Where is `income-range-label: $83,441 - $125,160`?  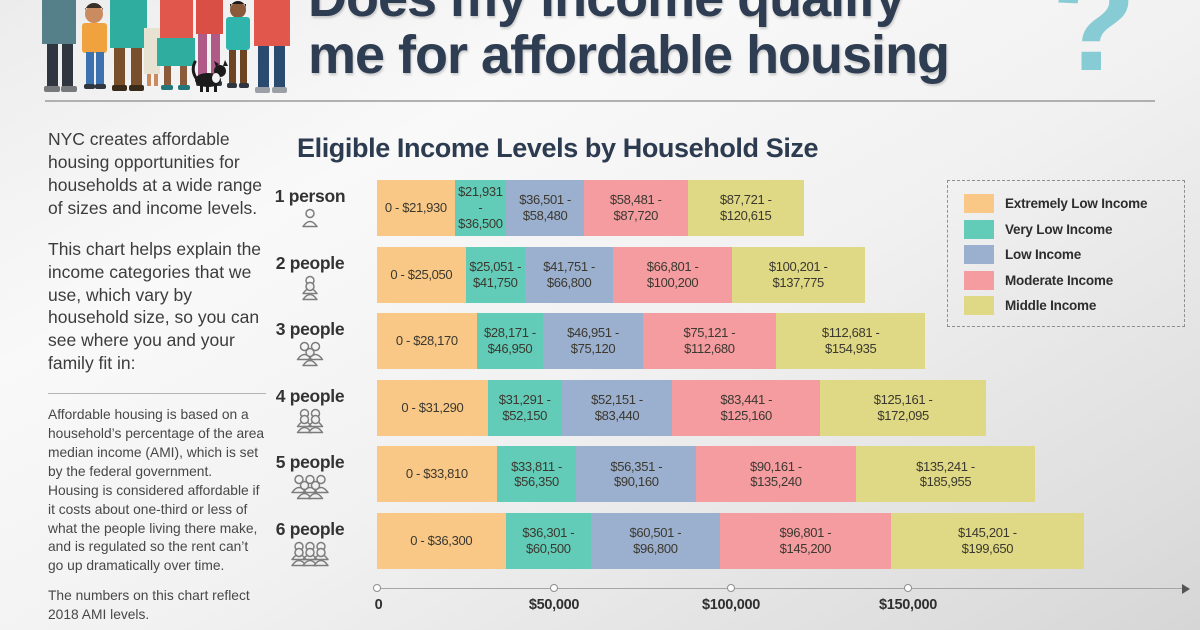 income-range-label: $83,441 - $125,160 is located at coordinates (746, 407).